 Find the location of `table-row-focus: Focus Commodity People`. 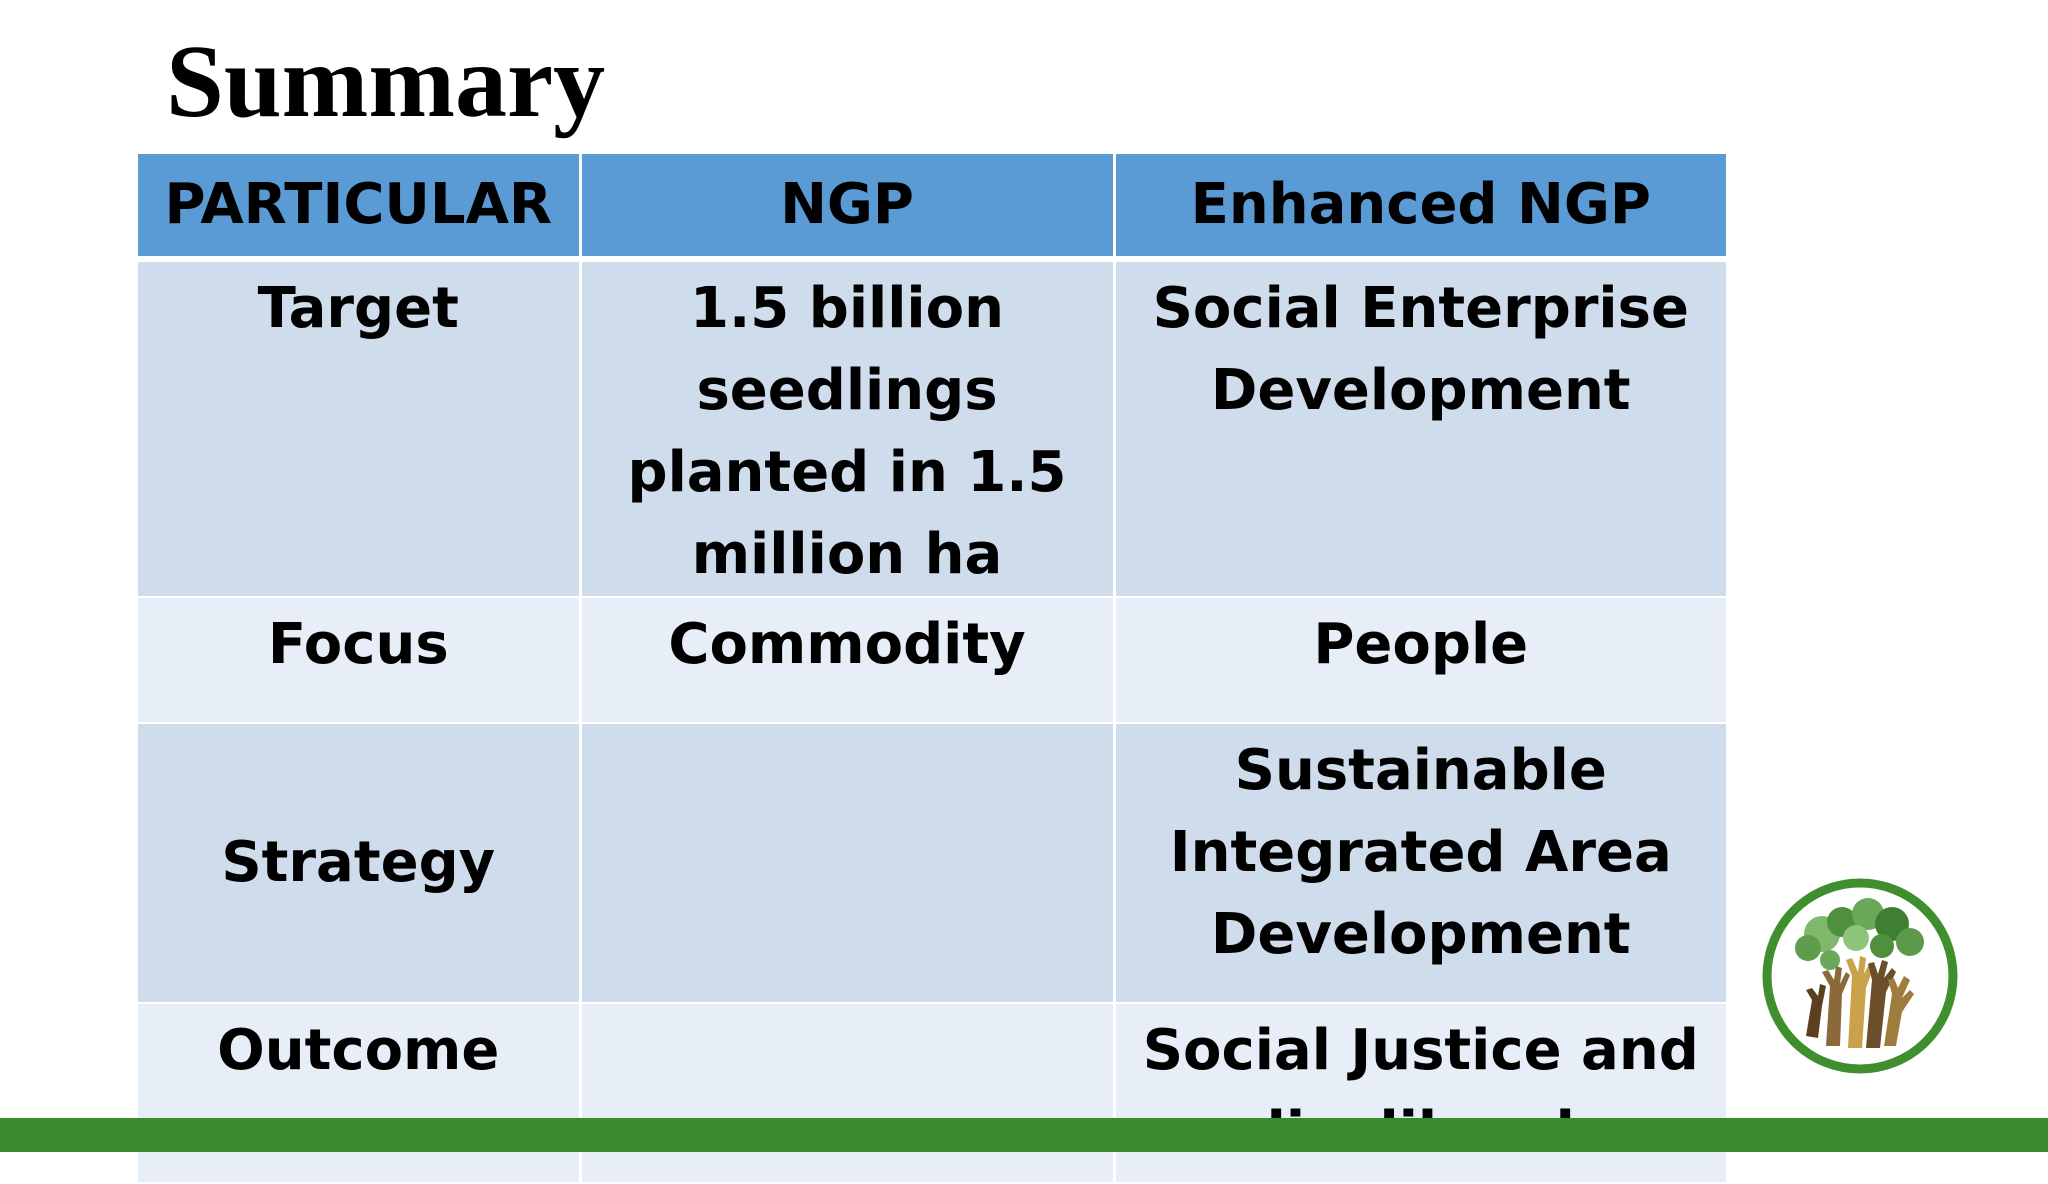

table-row-focus: Focus Commodity People is located at coordinates (932, 660).